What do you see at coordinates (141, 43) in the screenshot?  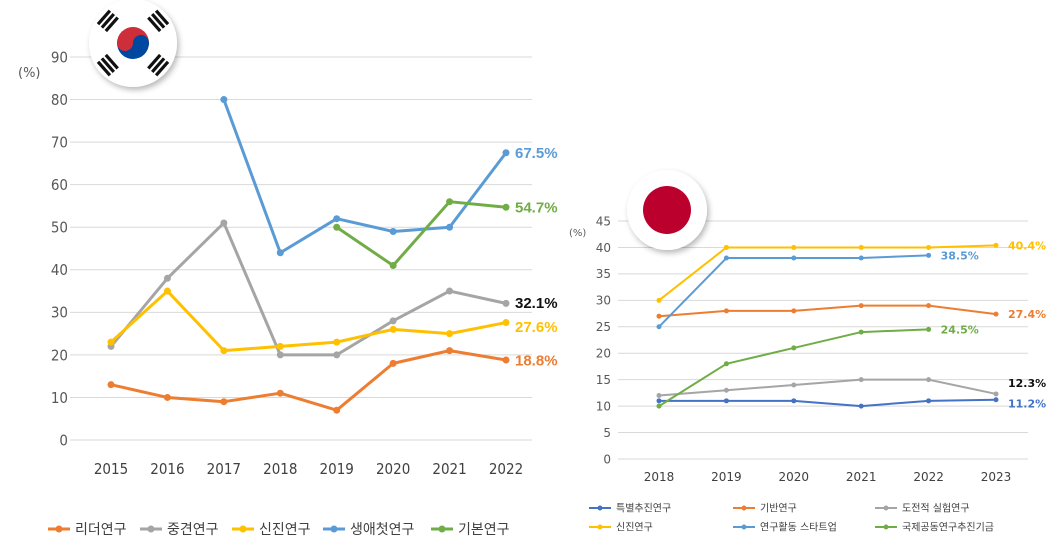 I see `taeguk-swirl-blue` at bounding box center [141, 43].